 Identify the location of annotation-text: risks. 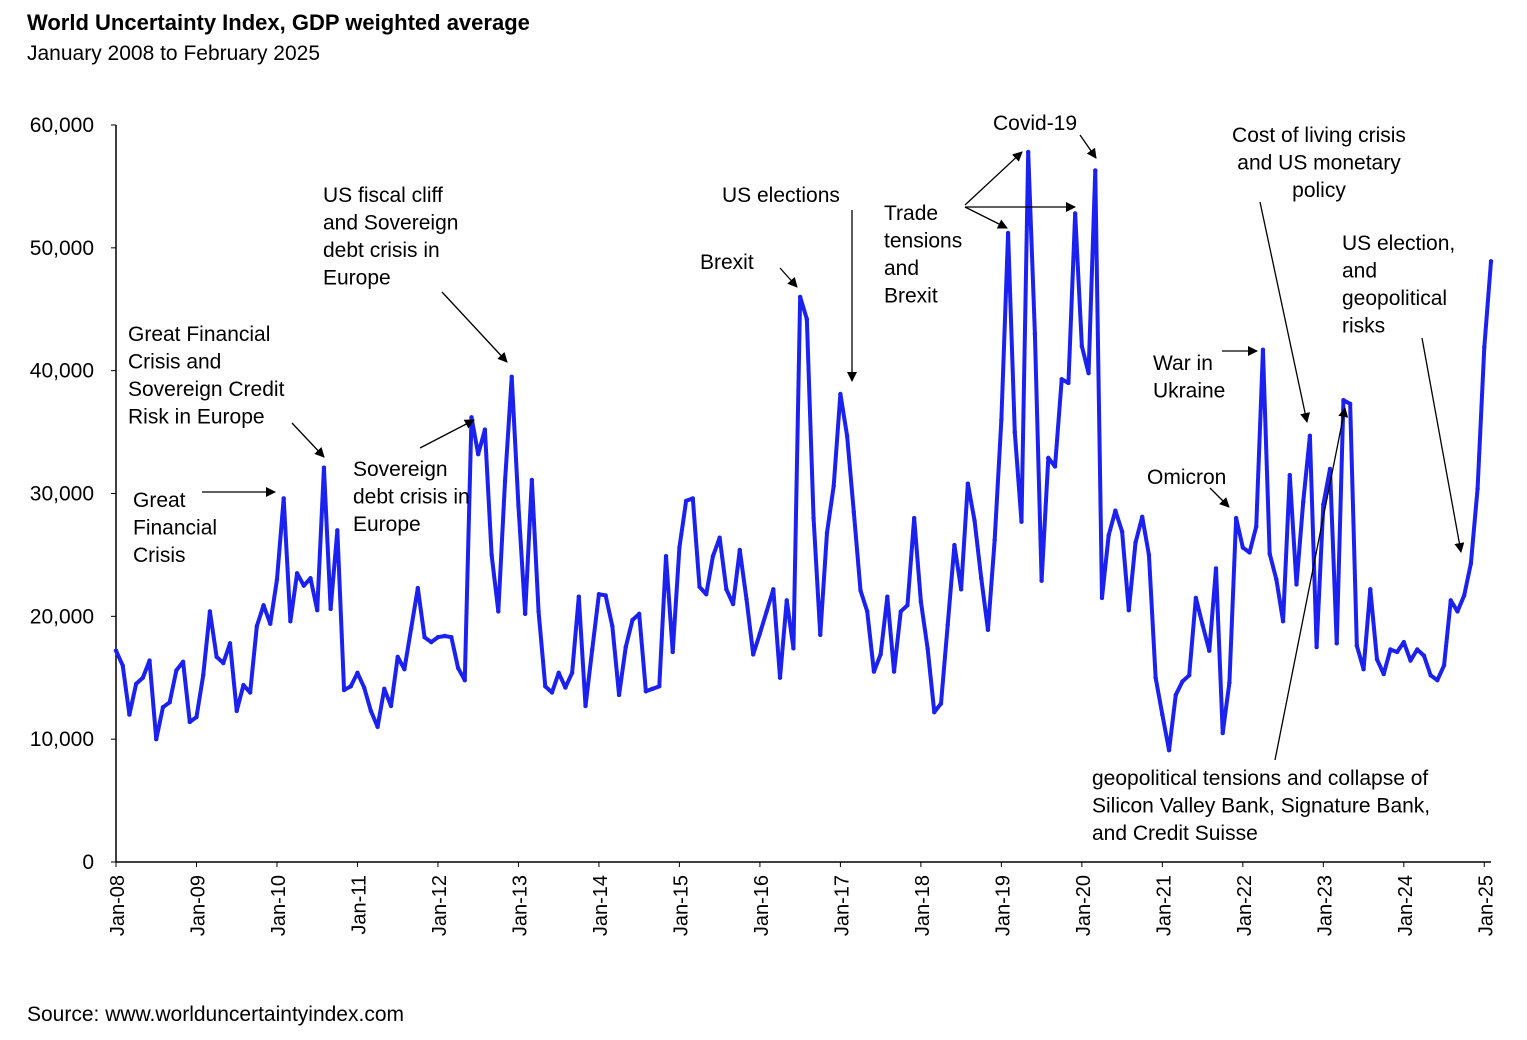
(1363, 326).